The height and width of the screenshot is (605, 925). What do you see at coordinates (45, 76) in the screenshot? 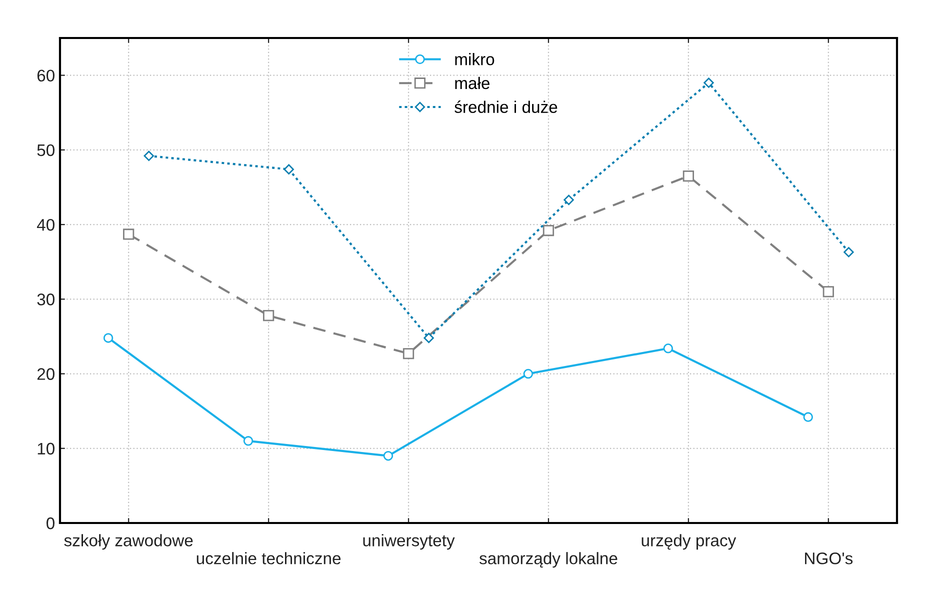
I see `y-tick-label: 60` at bounding box center [45, 76].